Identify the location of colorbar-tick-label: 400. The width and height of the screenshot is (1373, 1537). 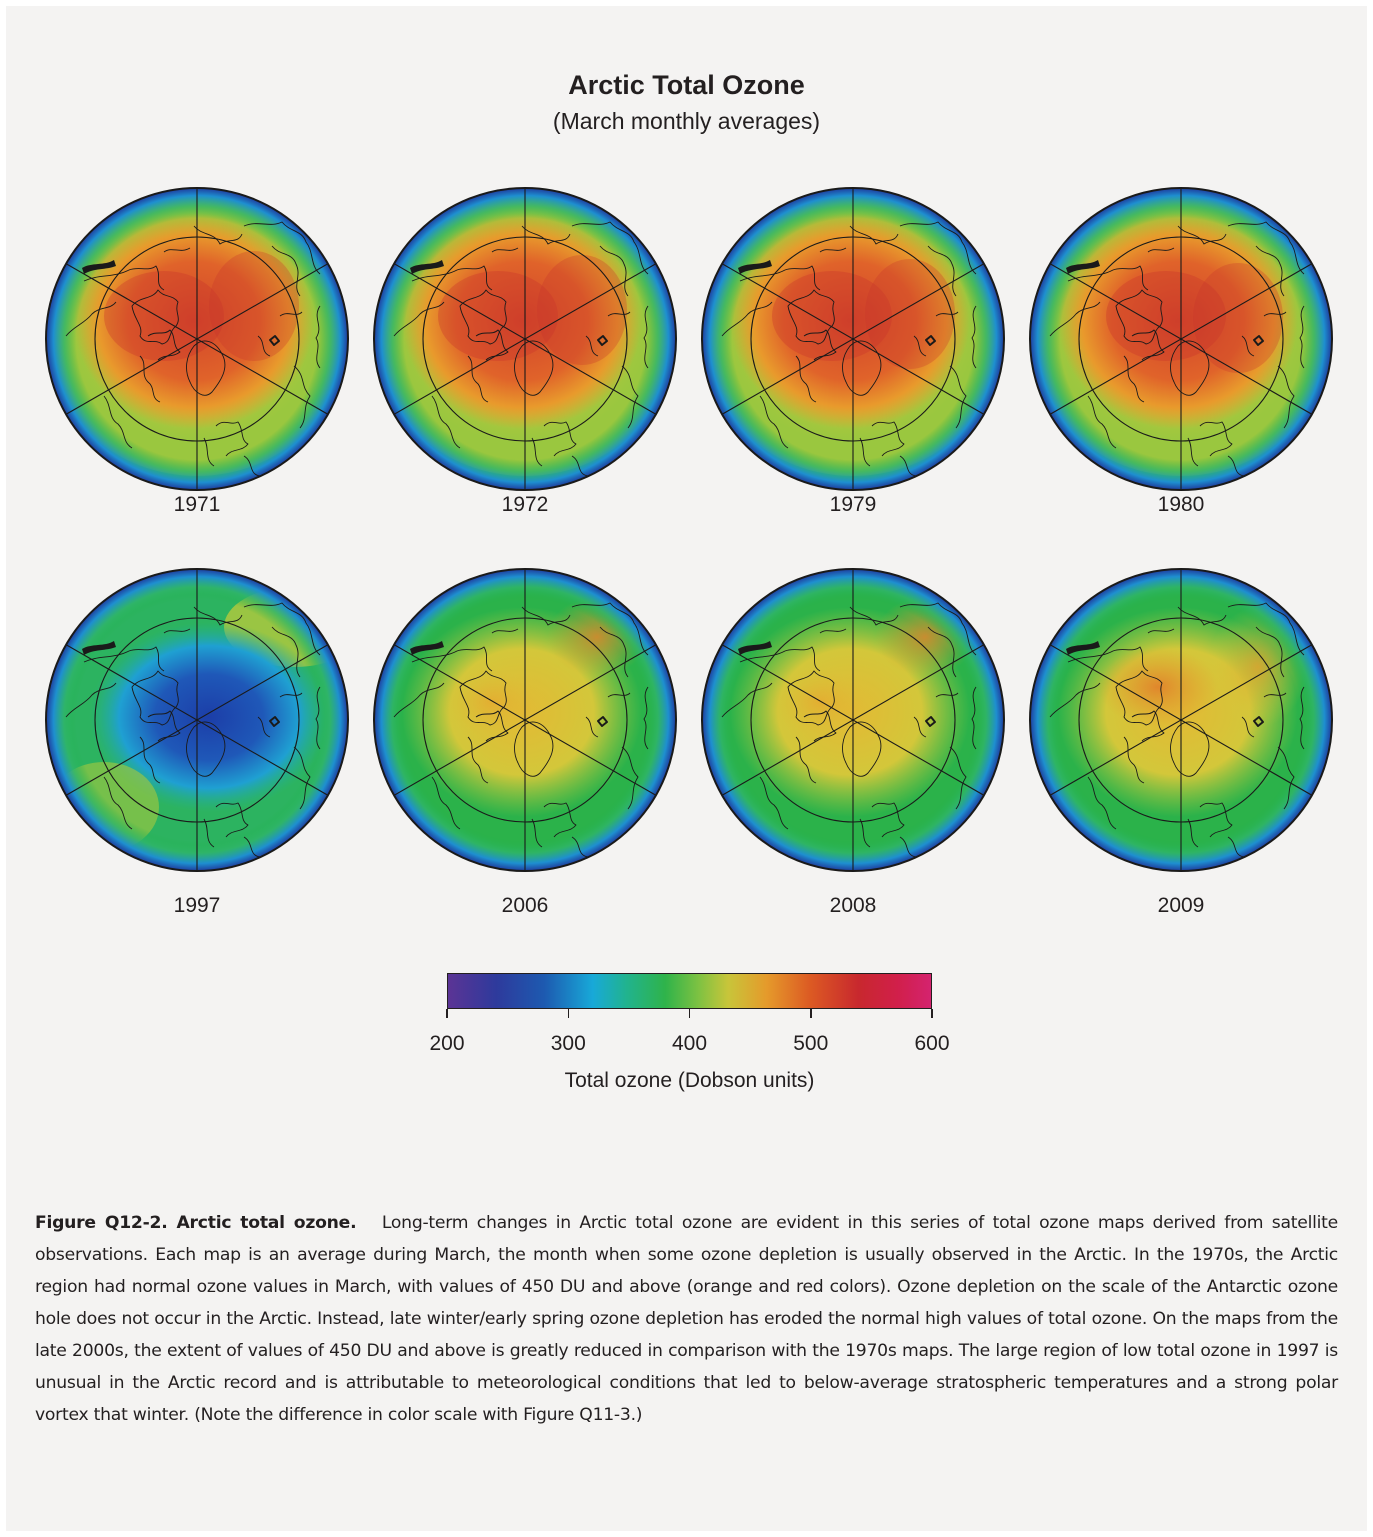
(689, 1043).